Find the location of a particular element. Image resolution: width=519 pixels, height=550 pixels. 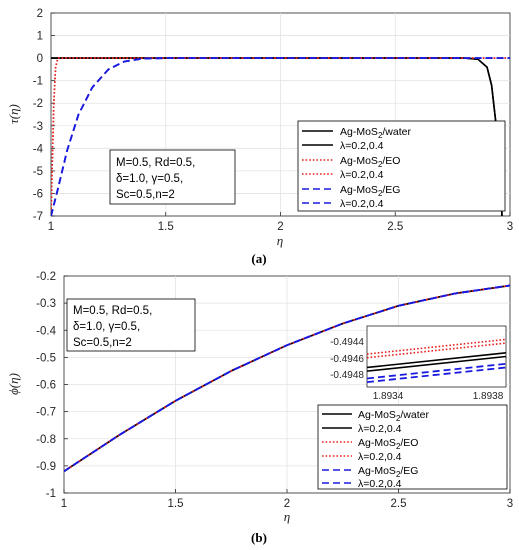

legend-label-b3: Ag-MoS2/EO is located at coordinates (388, 444).